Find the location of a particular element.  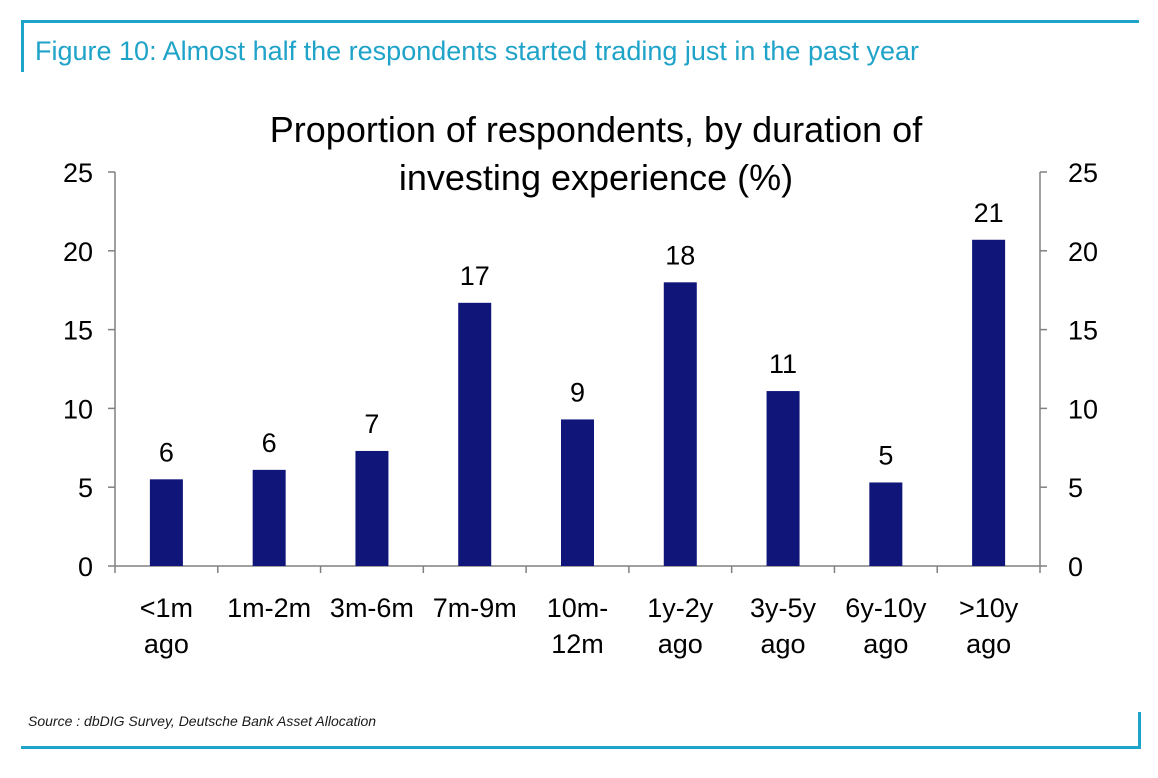

data-label: 7 is located at coordinates (371, 424).